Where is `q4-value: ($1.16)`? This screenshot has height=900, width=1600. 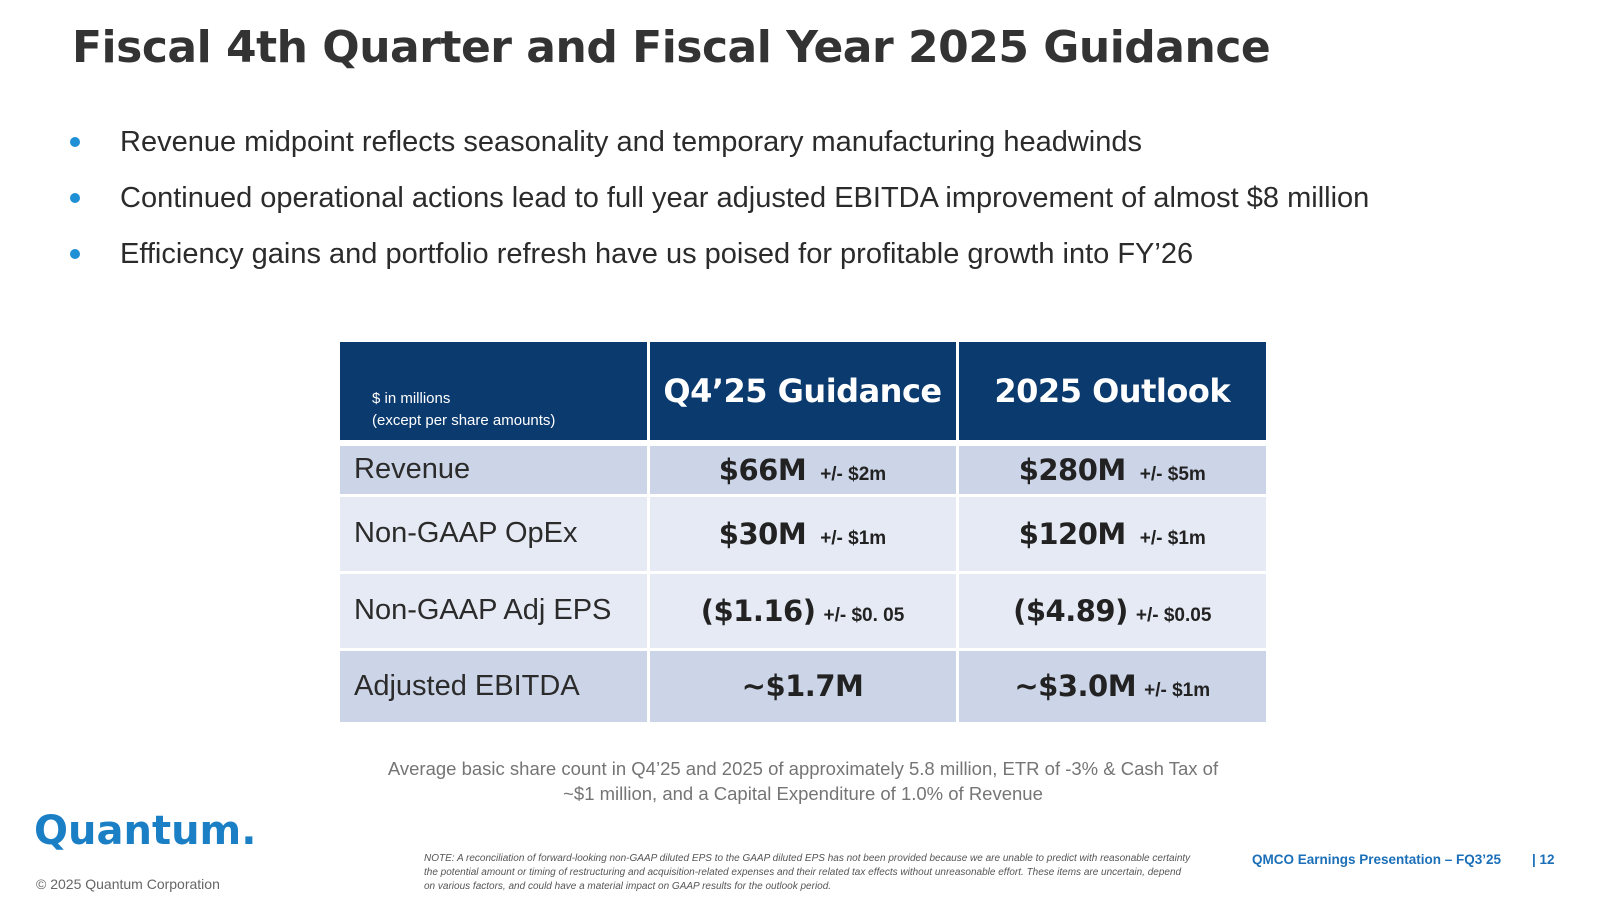
q4-value: ($1.16) is located at coordinates (758, 610).